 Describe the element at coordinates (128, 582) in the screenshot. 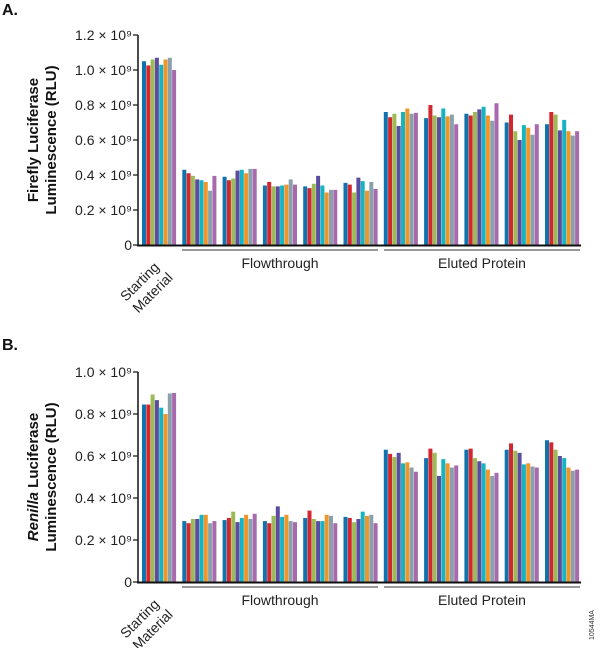

I see `y-tick-label: 0` at that location.